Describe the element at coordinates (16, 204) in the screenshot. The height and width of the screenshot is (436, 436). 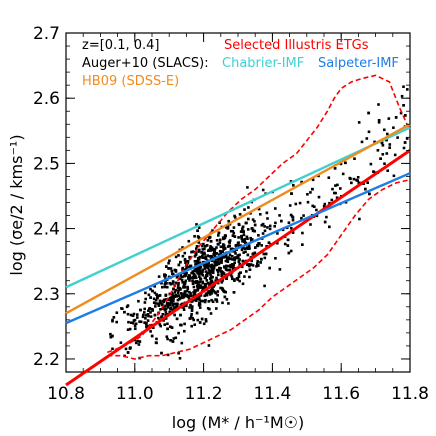
I see `y-axis-title: log (σe/2 / kms⁻¹)` at that location.